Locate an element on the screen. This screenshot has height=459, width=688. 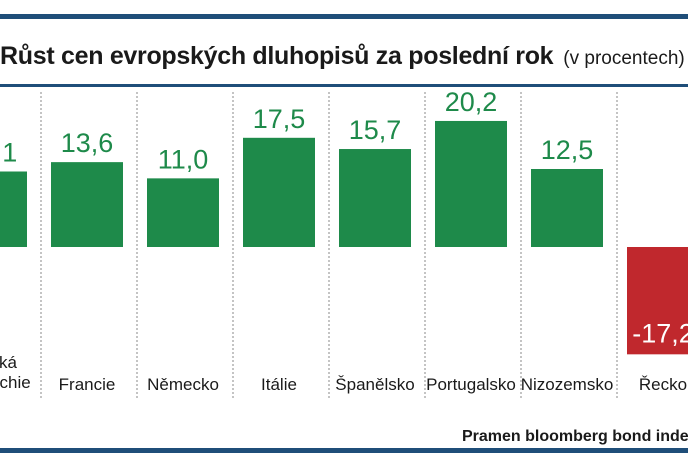
unit-note: (v procentech) is located at coordinates (624, 58).